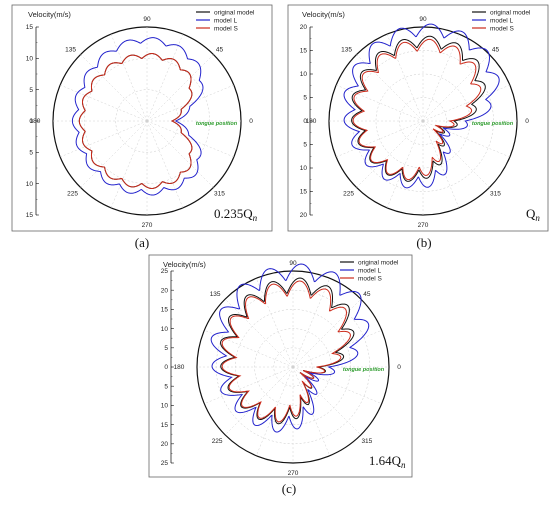 The height and width of the screenshot is (505, 550). Describe the element at coordinates (289, 488) in the screenshot. I see `panel-caption: (c)` at that location.